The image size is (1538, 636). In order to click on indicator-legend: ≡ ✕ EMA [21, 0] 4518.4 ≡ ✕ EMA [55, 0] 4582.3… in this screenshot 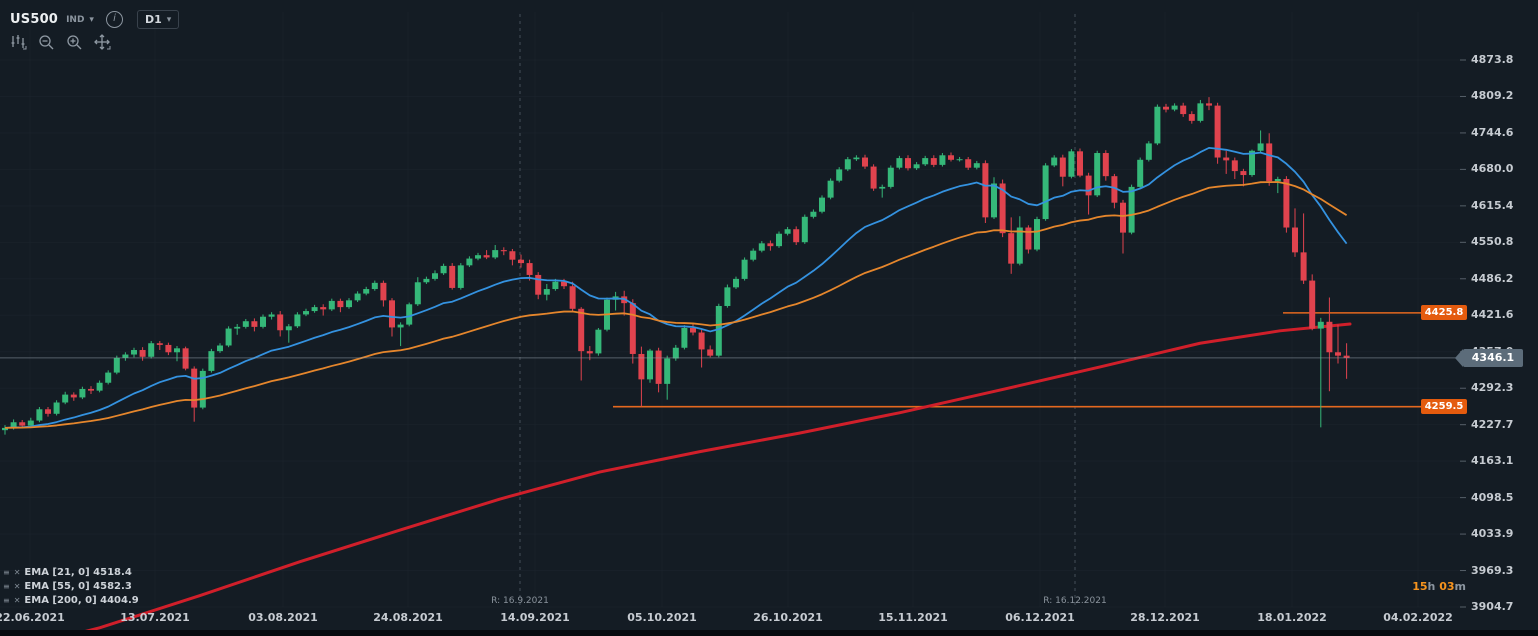, I will do `click(71, 586)`.